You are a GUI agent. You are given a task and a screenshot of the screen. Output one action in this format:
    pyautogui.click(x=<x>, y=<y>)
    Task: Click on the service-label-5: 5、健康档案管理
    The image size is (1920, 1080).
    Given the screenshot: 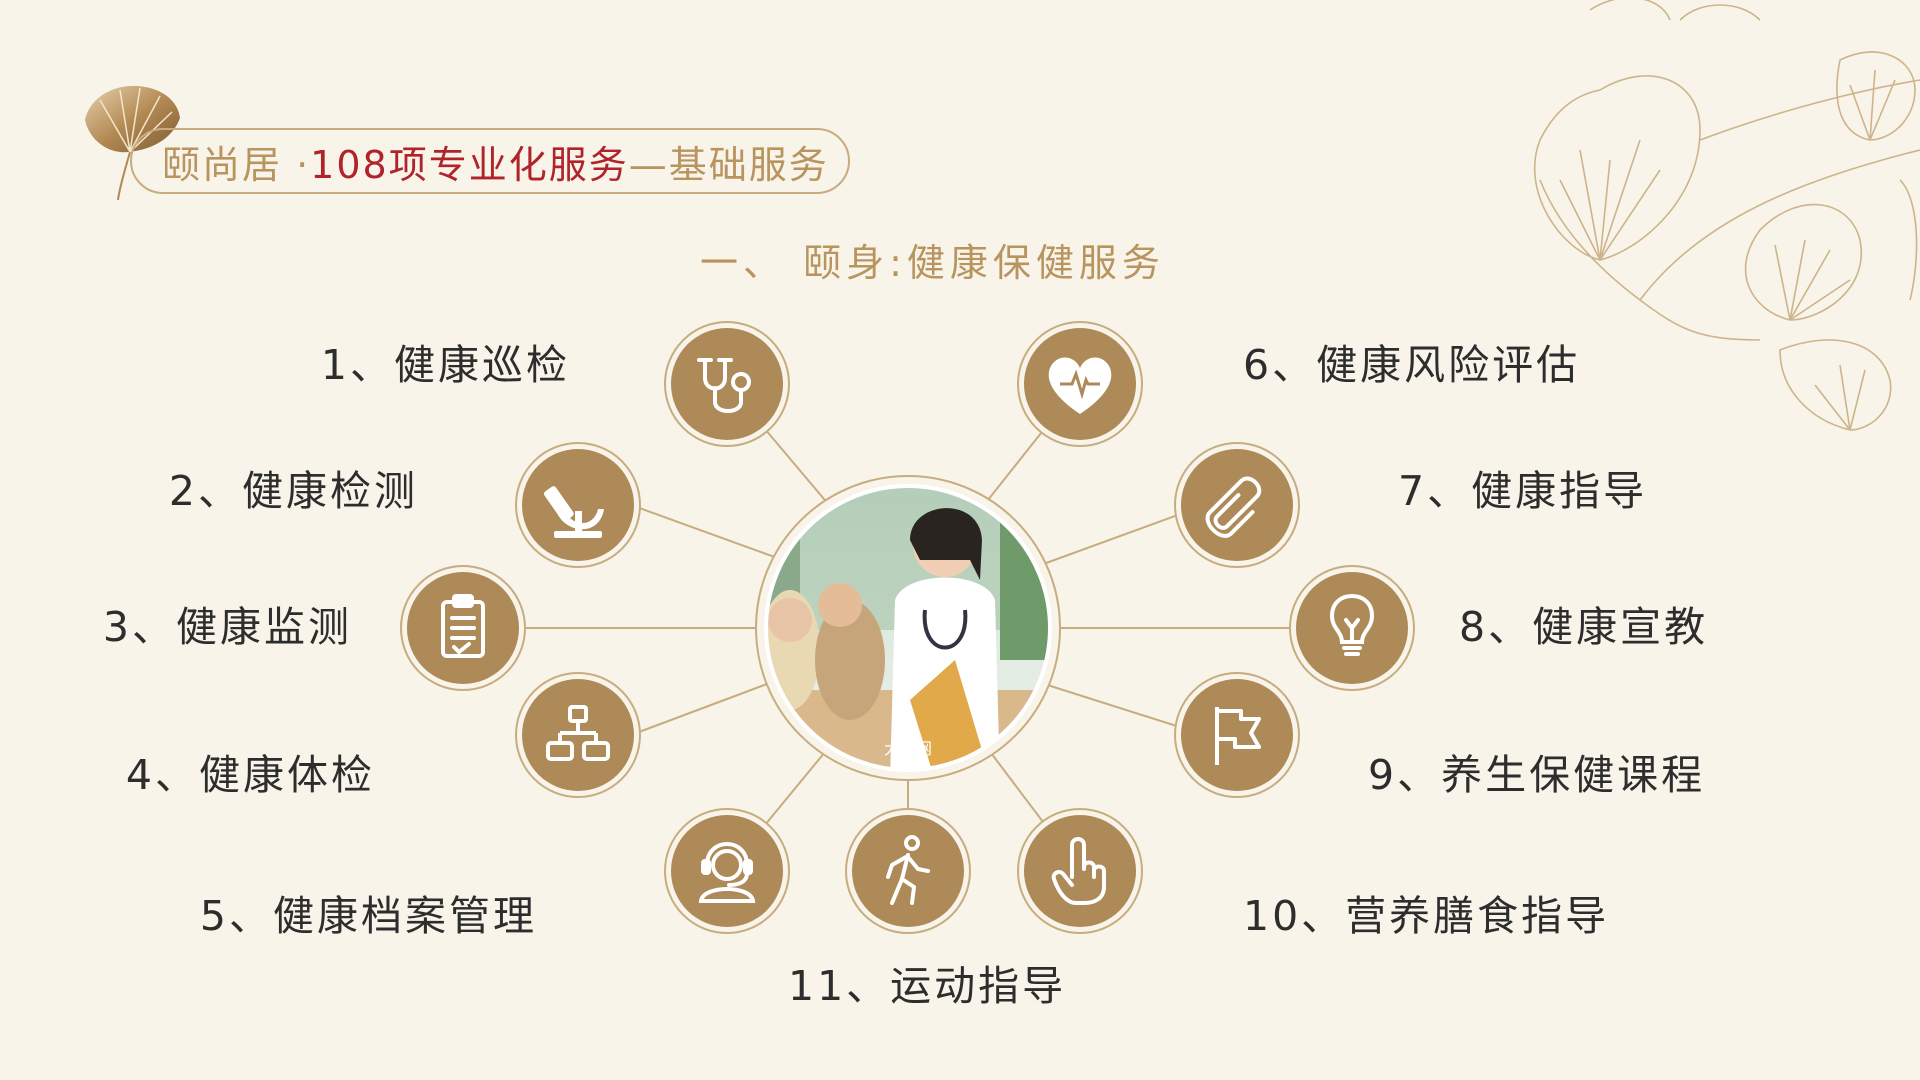 What is the action you would take?
    pyautogui.click(x=368, y=916)
    